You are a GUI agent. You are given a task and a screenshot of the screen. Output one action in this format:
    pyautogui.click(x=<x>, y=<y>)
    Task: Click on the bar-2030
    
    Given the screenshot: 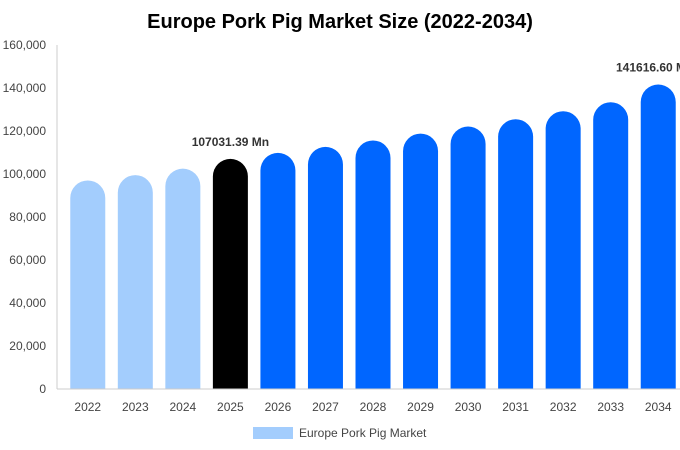 What is the action you would take?
    pyautogui.click(x=468, y=258)
    